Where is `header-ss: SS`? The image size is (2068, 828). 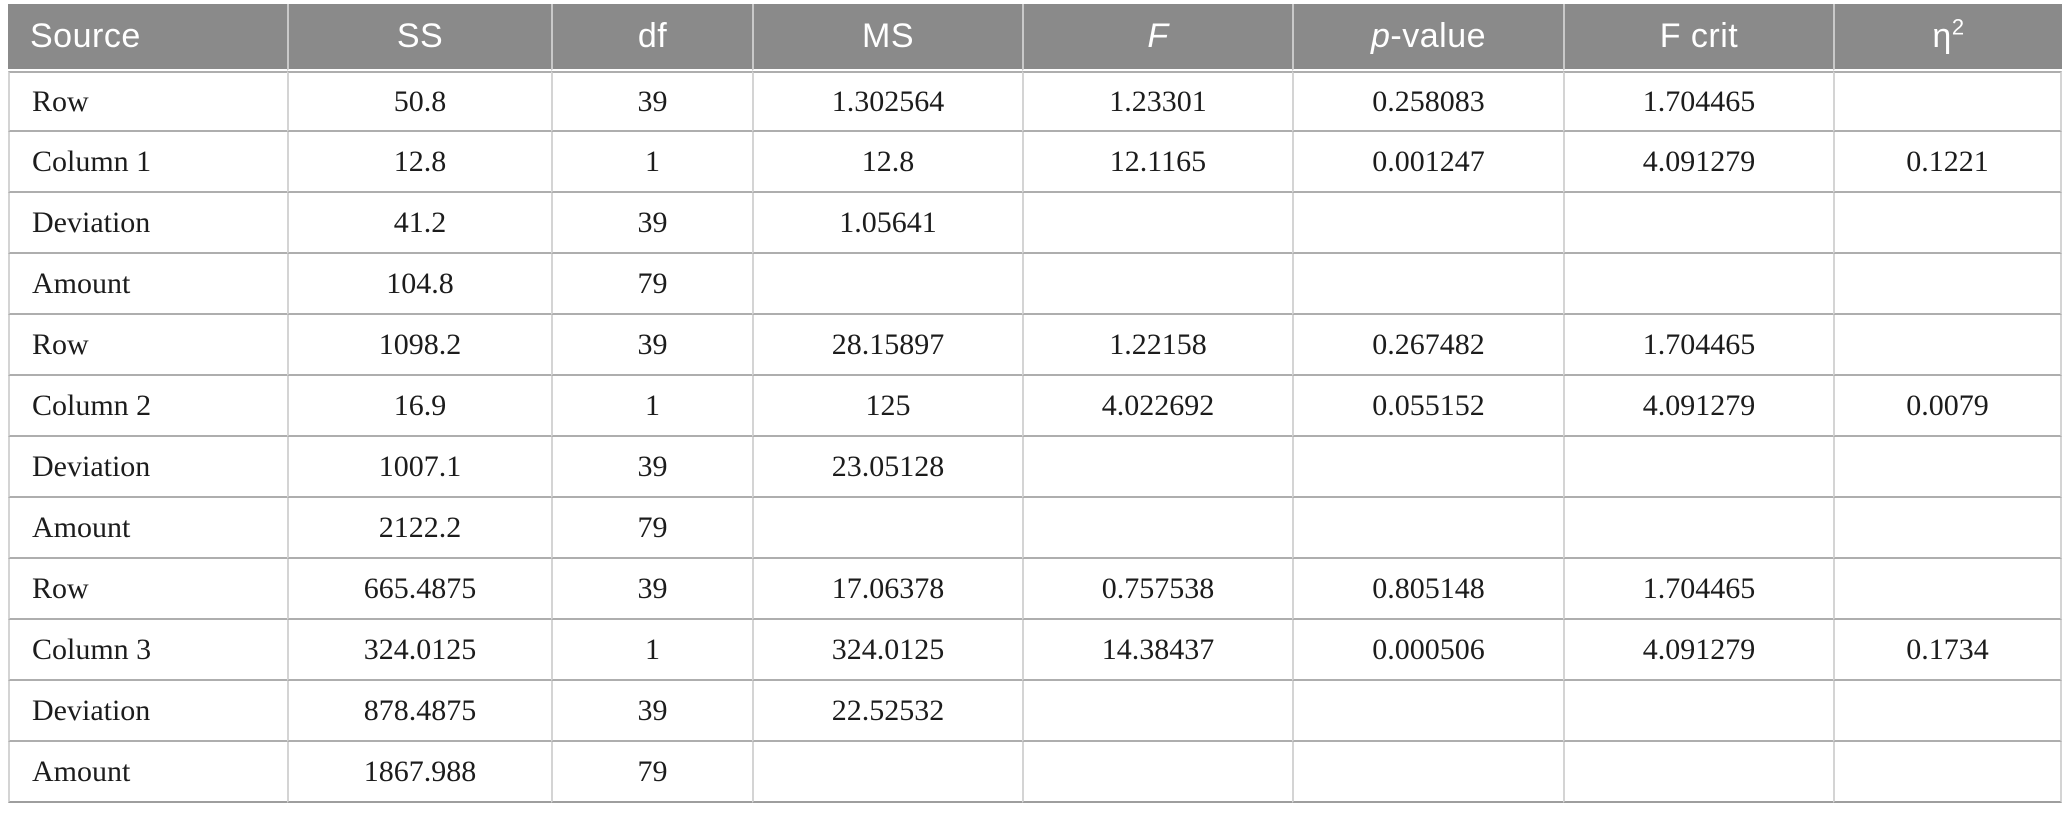 header-ss: SS is located at coordinates (419, 37).